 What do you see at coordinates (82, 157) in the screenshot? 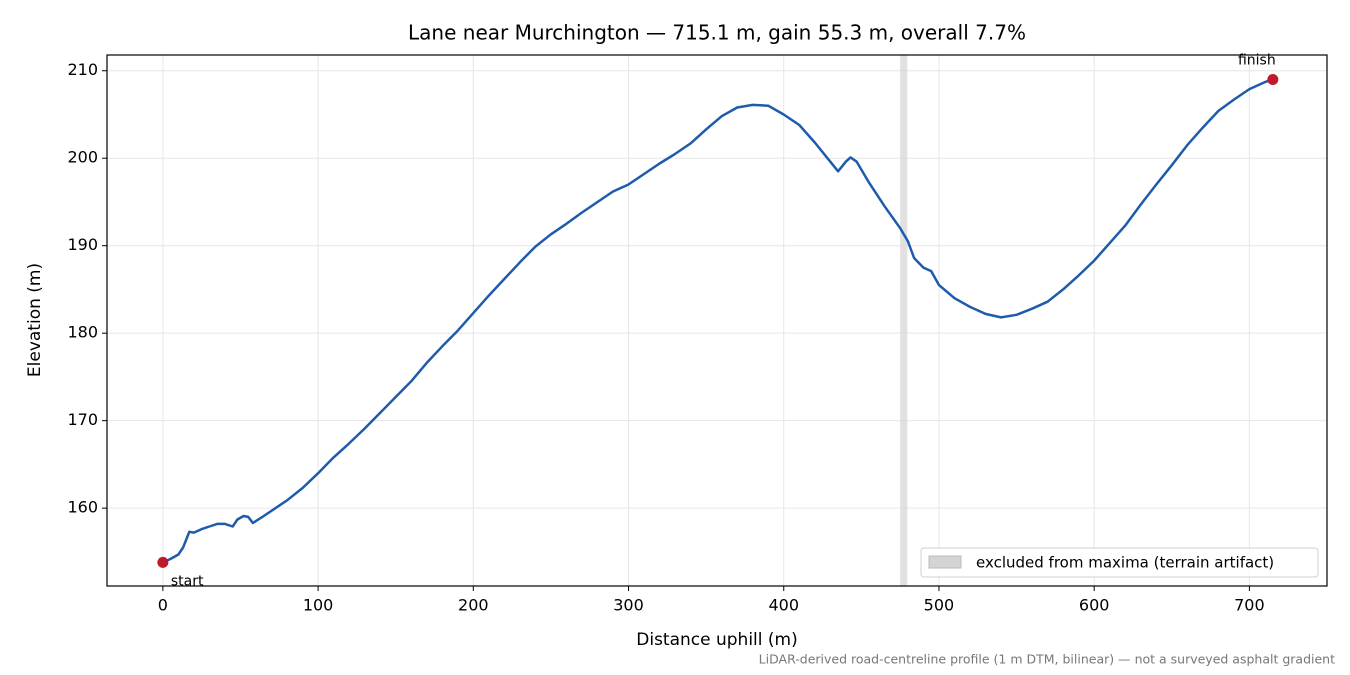
I see `y-tick-label: 200` at bounding box center [82, 157].